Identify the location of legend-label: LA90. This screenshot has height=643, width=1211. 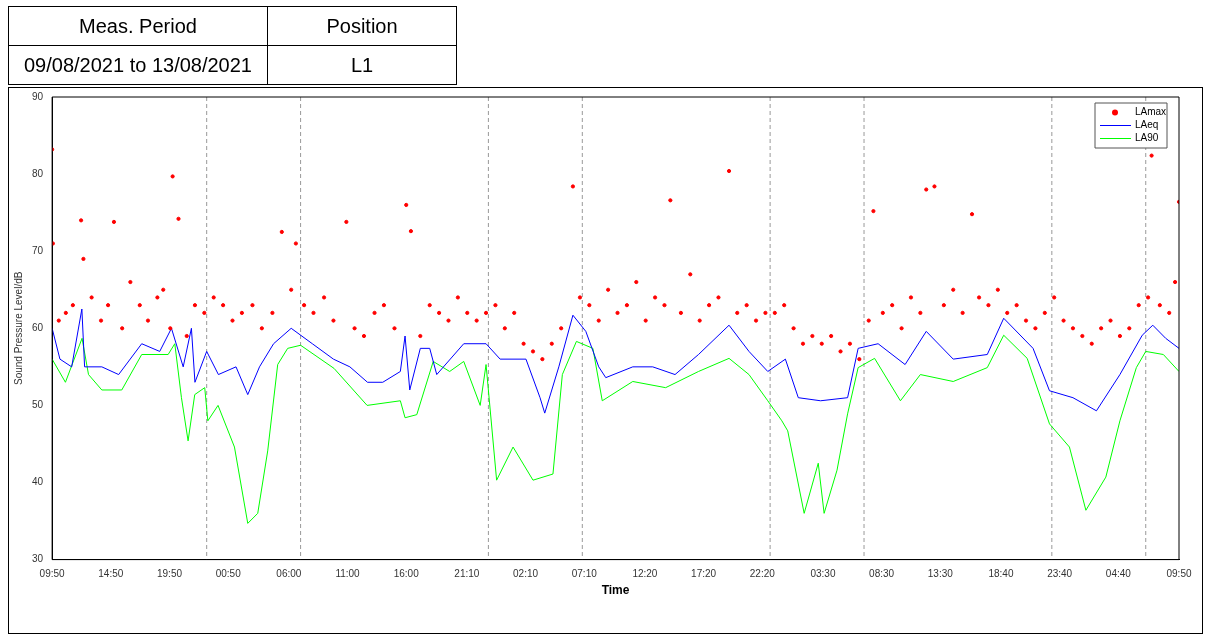
(1147, 138).